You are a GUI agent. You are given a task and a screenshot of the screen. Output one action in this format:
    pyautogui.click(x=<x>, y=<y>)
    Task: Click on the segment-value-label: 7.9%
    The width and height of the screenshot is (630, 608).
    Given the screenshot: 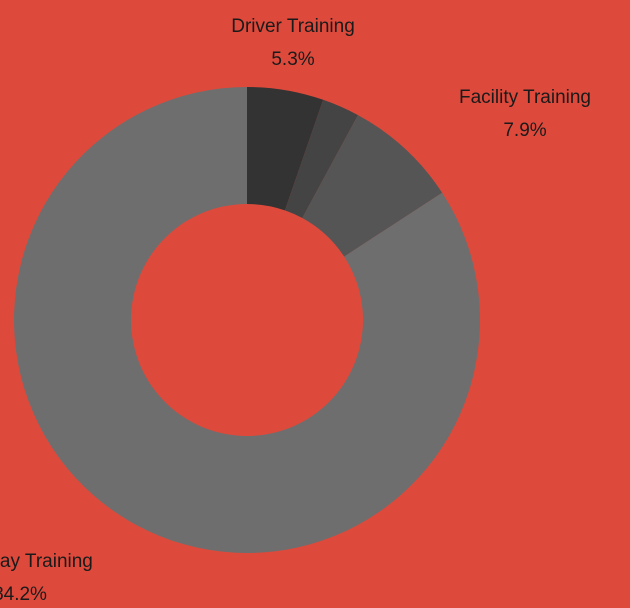 What is the action you would take?
    pyautogui.click(x=524, y=130)
    